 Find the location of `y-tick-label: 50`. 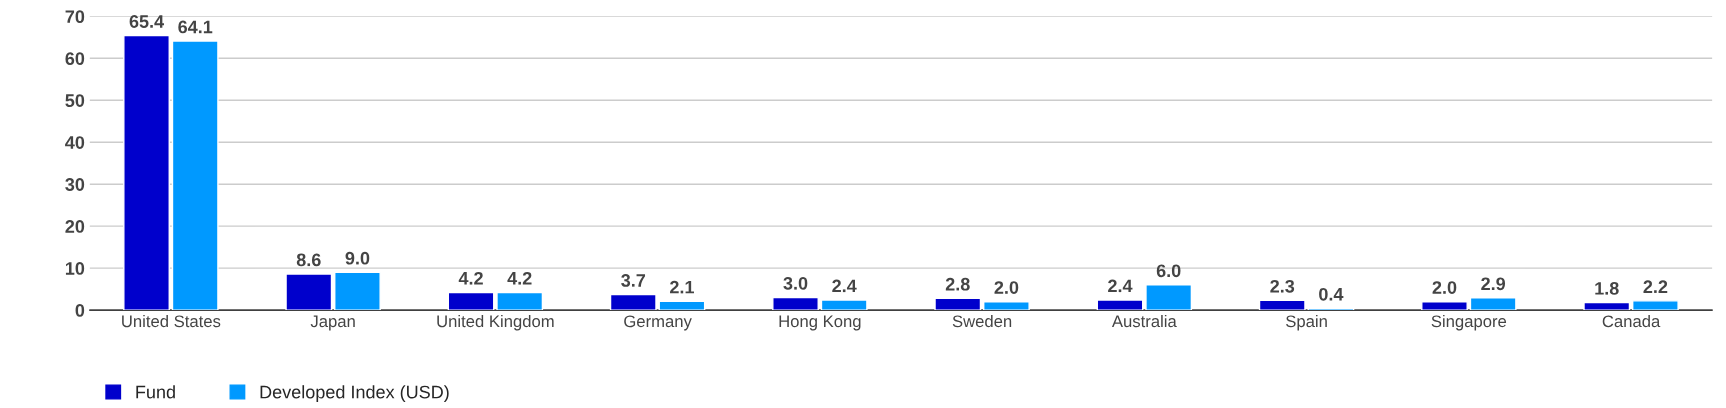

y-tick-label: 50 is located at coordinates (75, 100).